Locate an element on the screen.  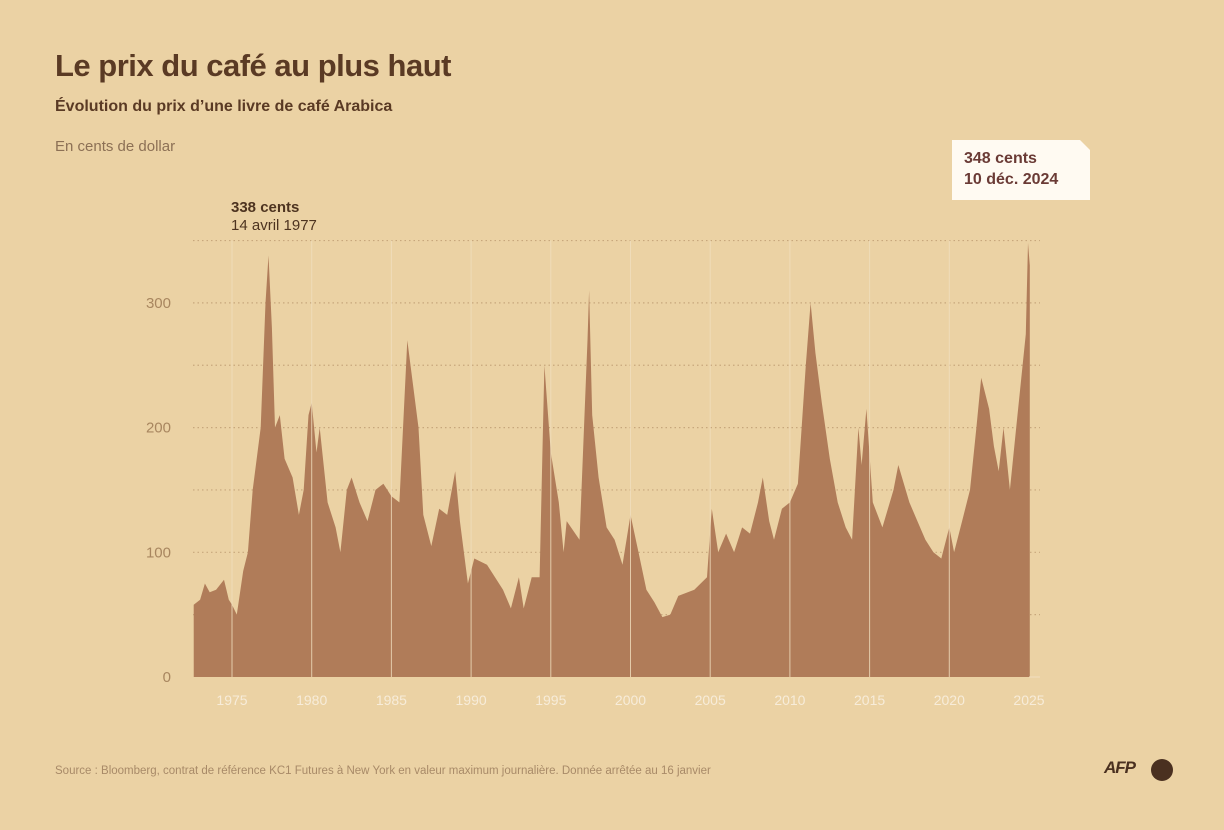
y-tick-label: 300 is located at coordinates (158, 303).